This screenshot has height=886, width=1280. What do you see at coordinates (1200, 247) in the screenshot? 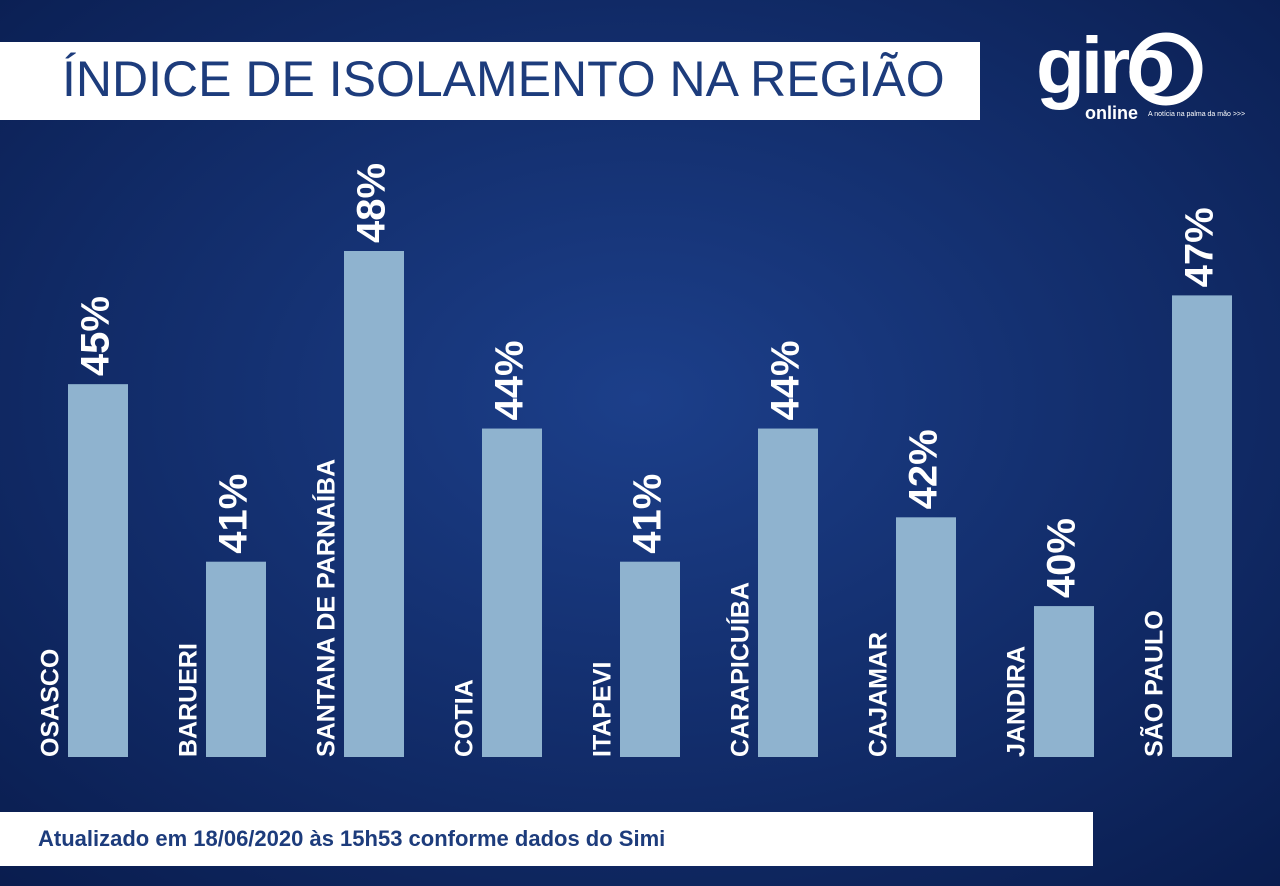
I see `value-label: 47%` at bounding box center [1200, 247].